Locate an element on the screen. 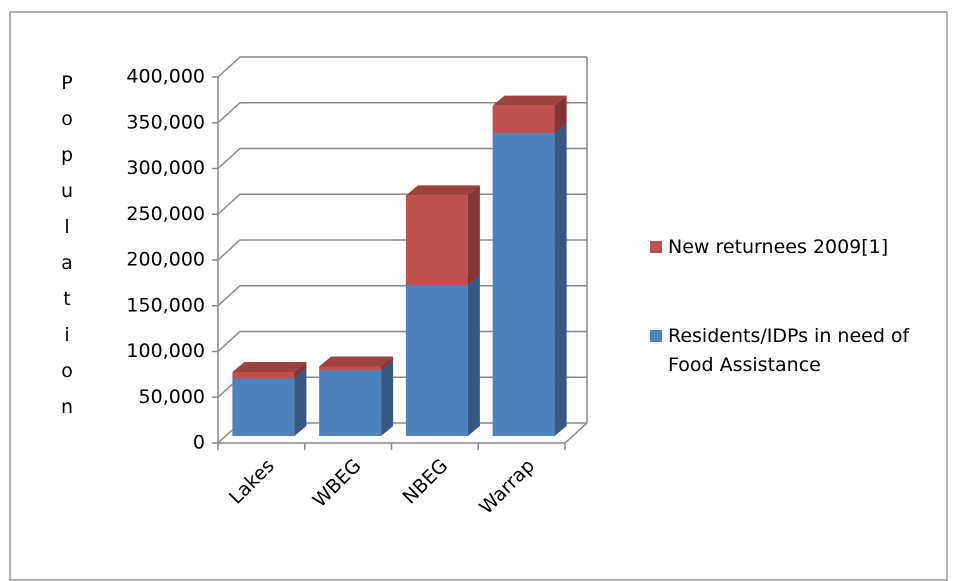 The height and width of the screenshot is (581, 957). y-tick-label: 350,000 is located at coordinates (165, 122).